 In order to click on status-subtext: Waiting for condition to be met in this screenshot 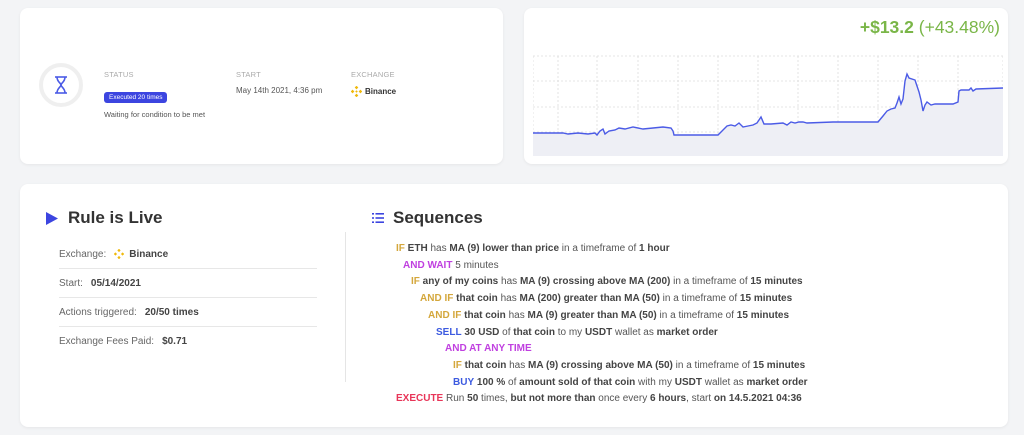, I will do `click(155, 114)`.